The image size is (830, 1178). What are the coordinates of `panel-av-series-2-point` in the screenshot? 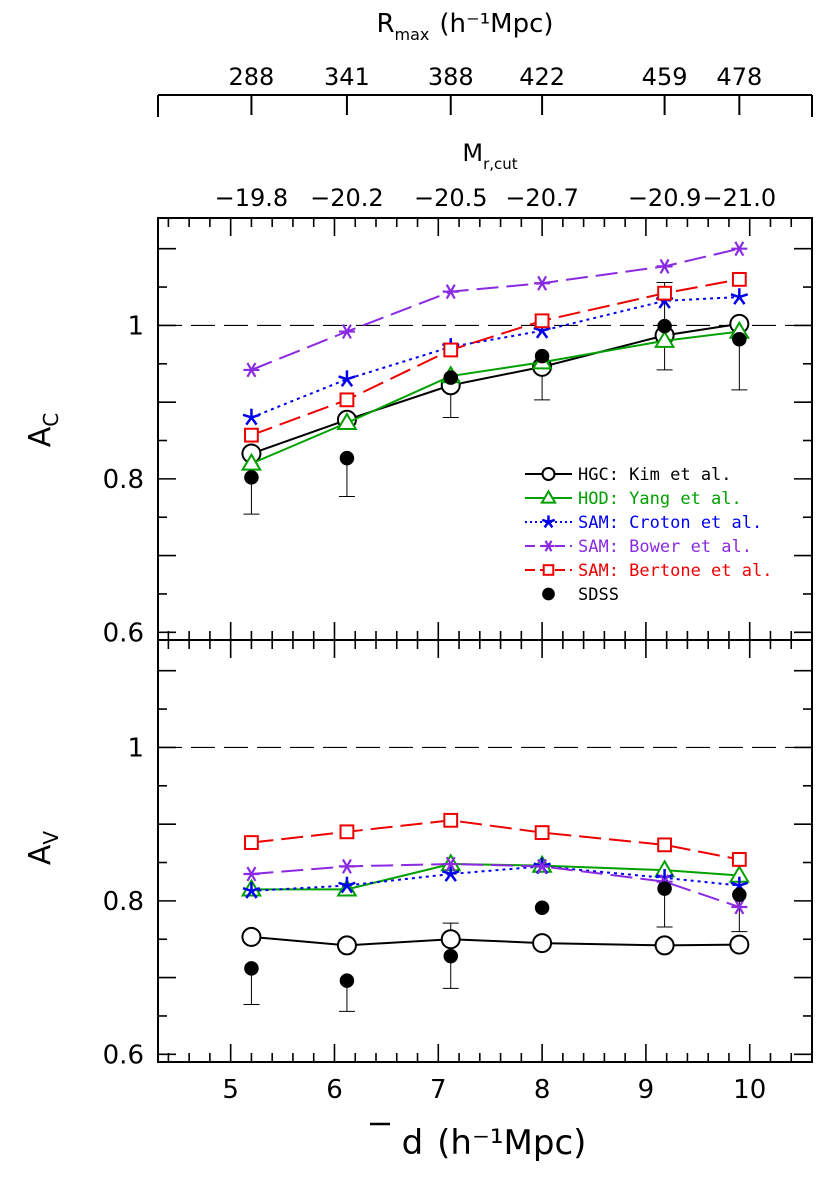 It's located at (450, 873).